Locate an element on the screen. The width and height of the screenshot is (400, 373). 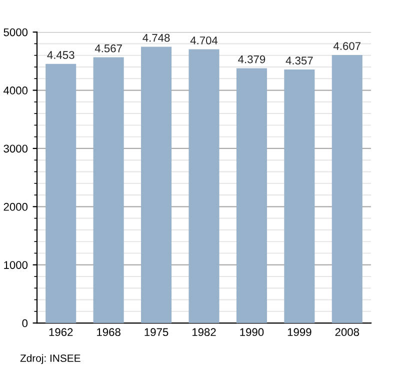
data-label: 4.704 is located at coordinates (204, 40).